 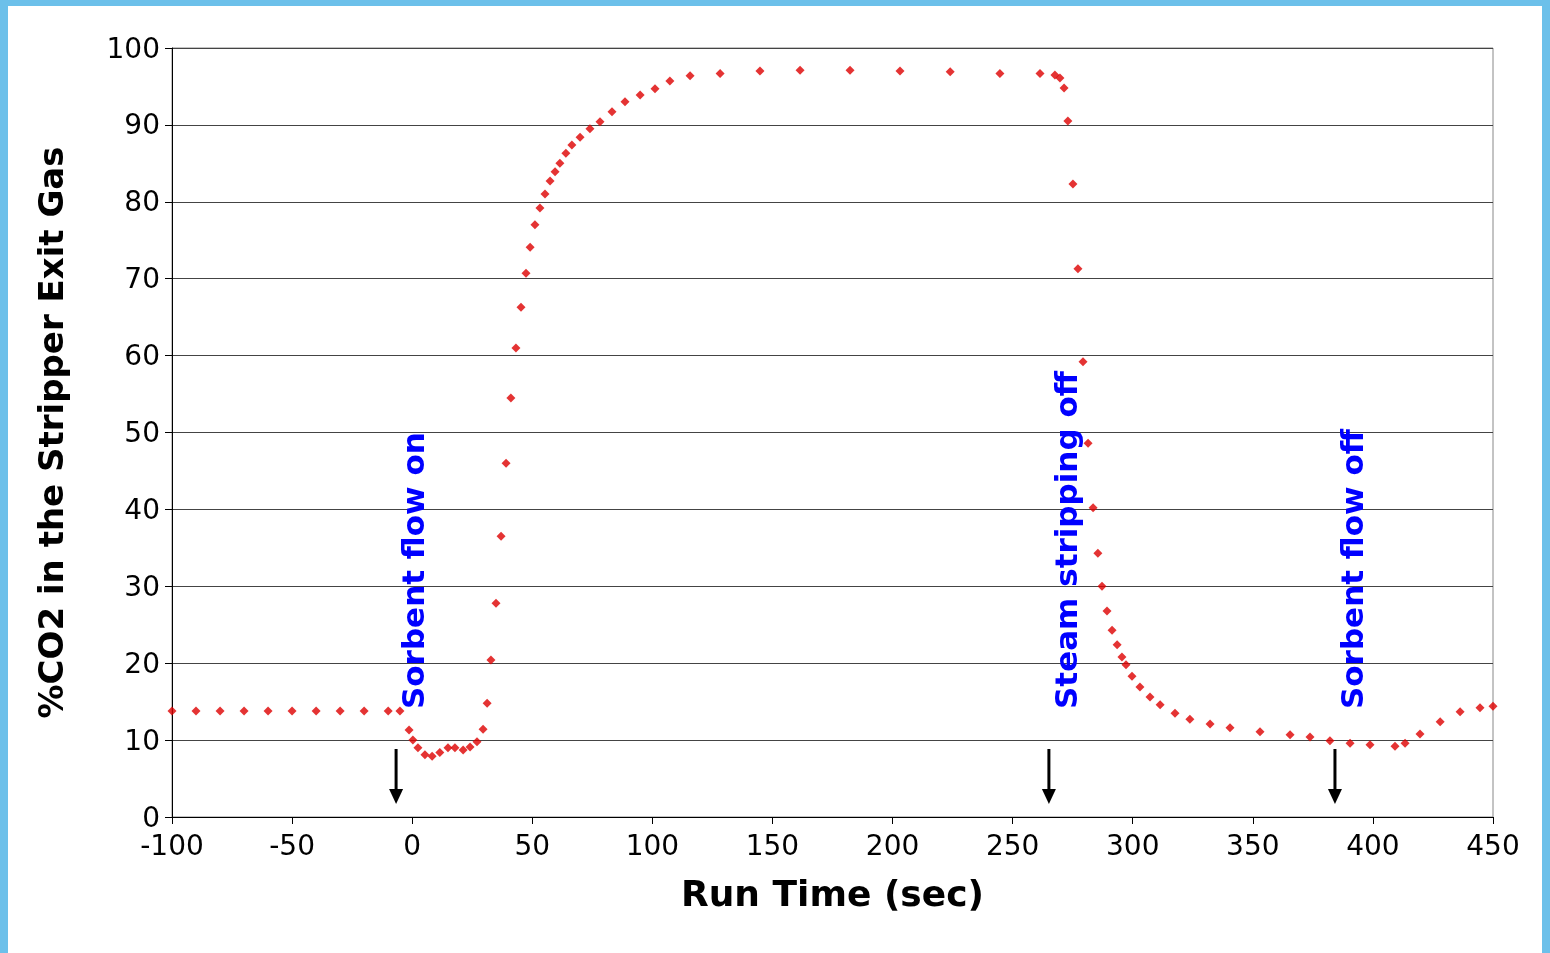 What do you see at coordinates (832, 893) in the screenshot?
I see `x-axis-title: Run Time (sec)` at bounding box center [832, 893].